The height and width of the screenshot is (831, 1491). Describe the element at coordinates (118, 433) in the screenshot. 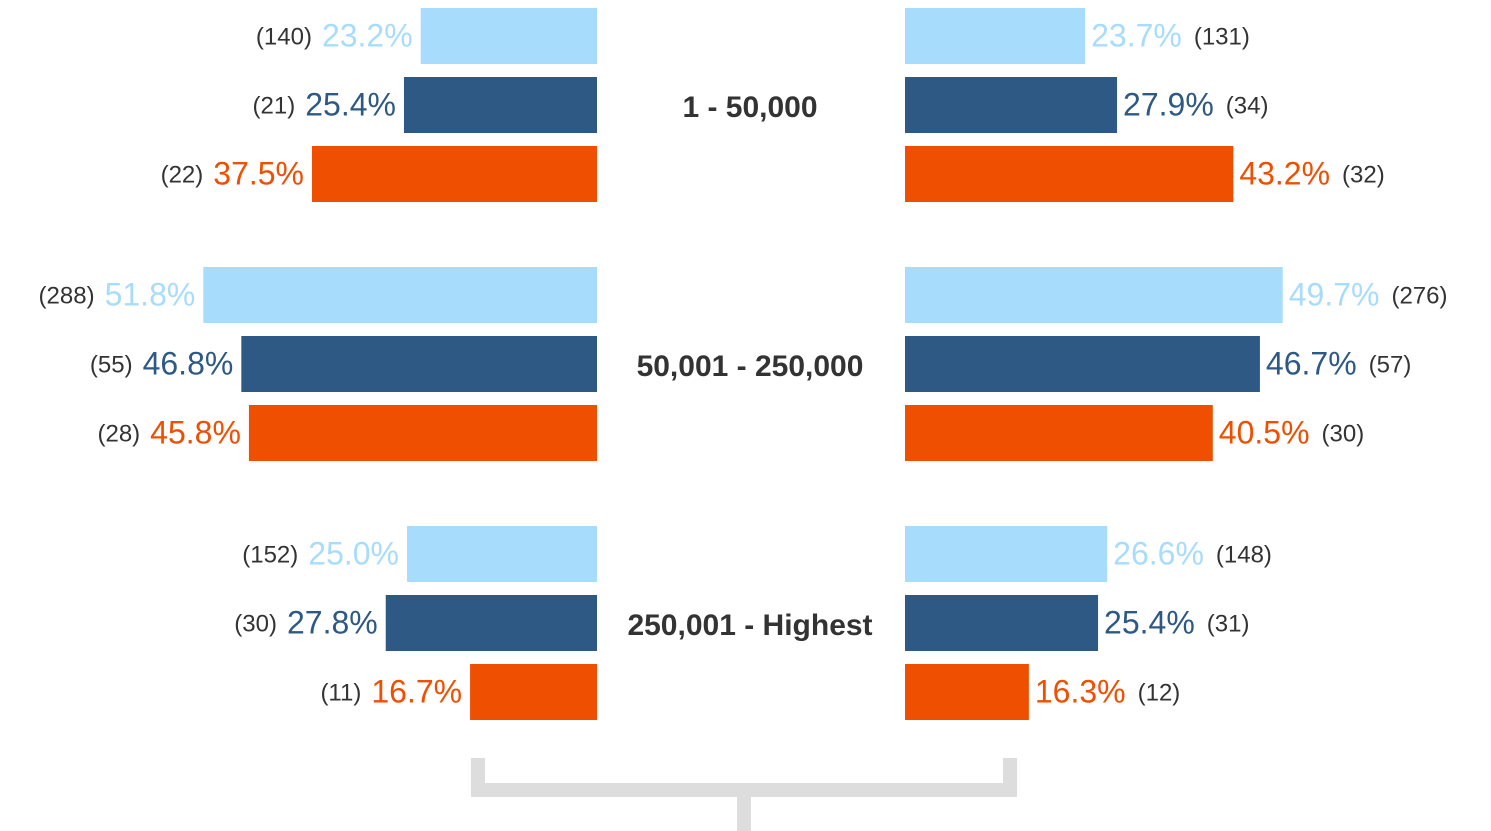

I see `count-label: (28)` at that location.